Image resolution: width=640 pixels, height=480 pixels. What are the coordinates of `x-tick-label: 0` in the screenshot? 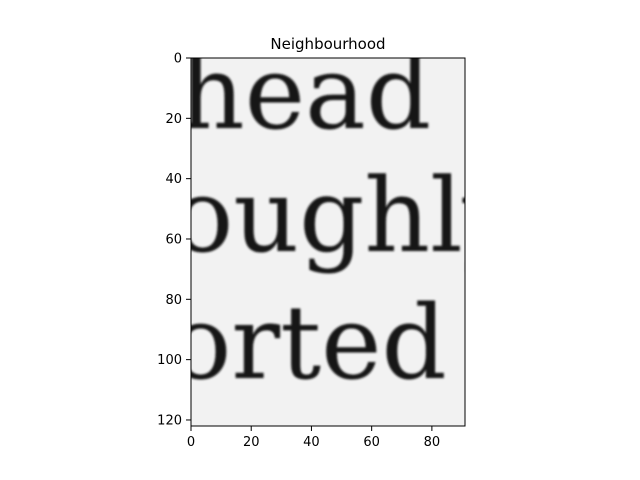 It's located at (191, 442).